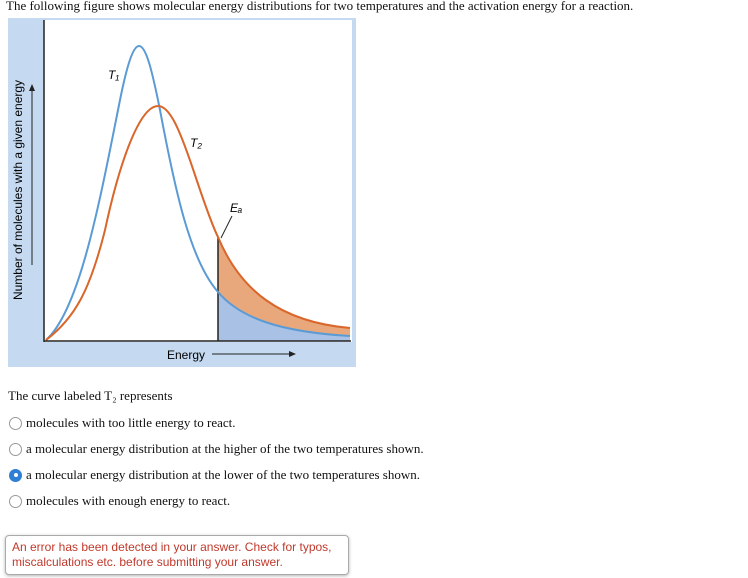  I want to click on t1-shade, so click(284, 316).